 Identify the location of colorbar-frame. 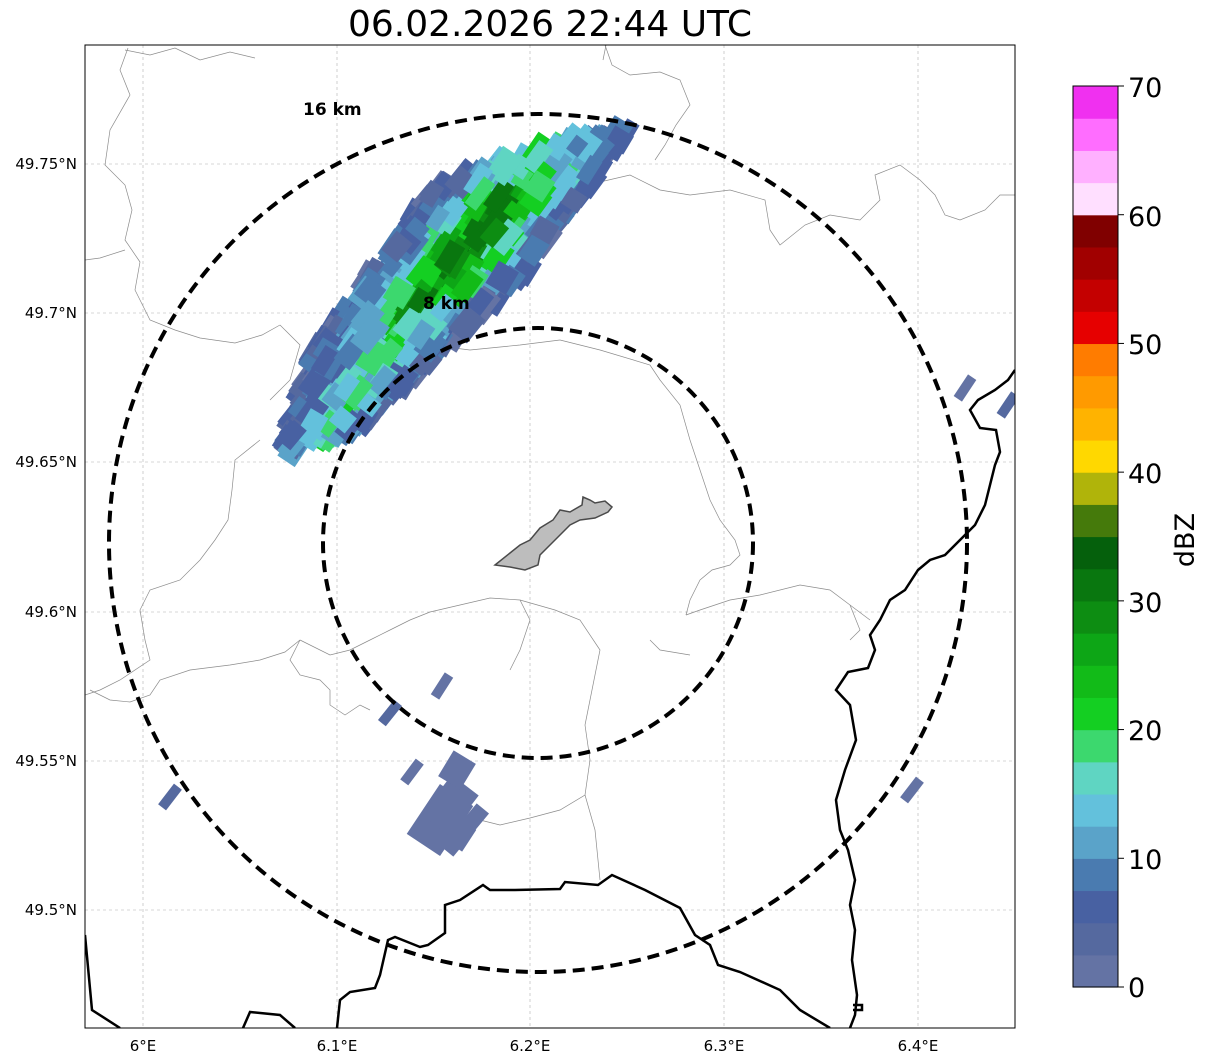
(1095, 536).